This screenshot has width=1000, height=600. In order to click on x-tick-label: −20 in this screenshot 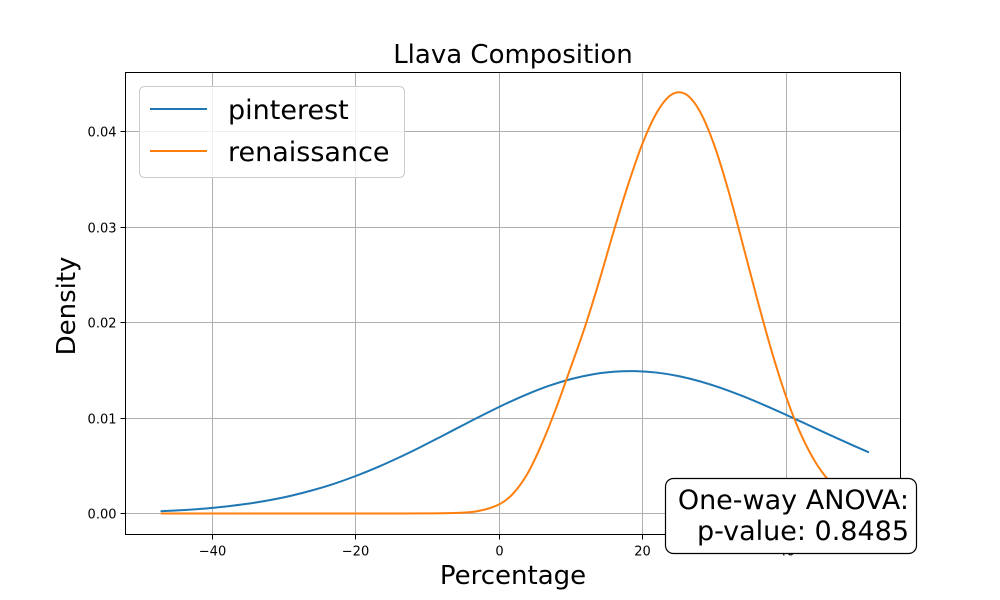, I will do `click(355, 552)`.